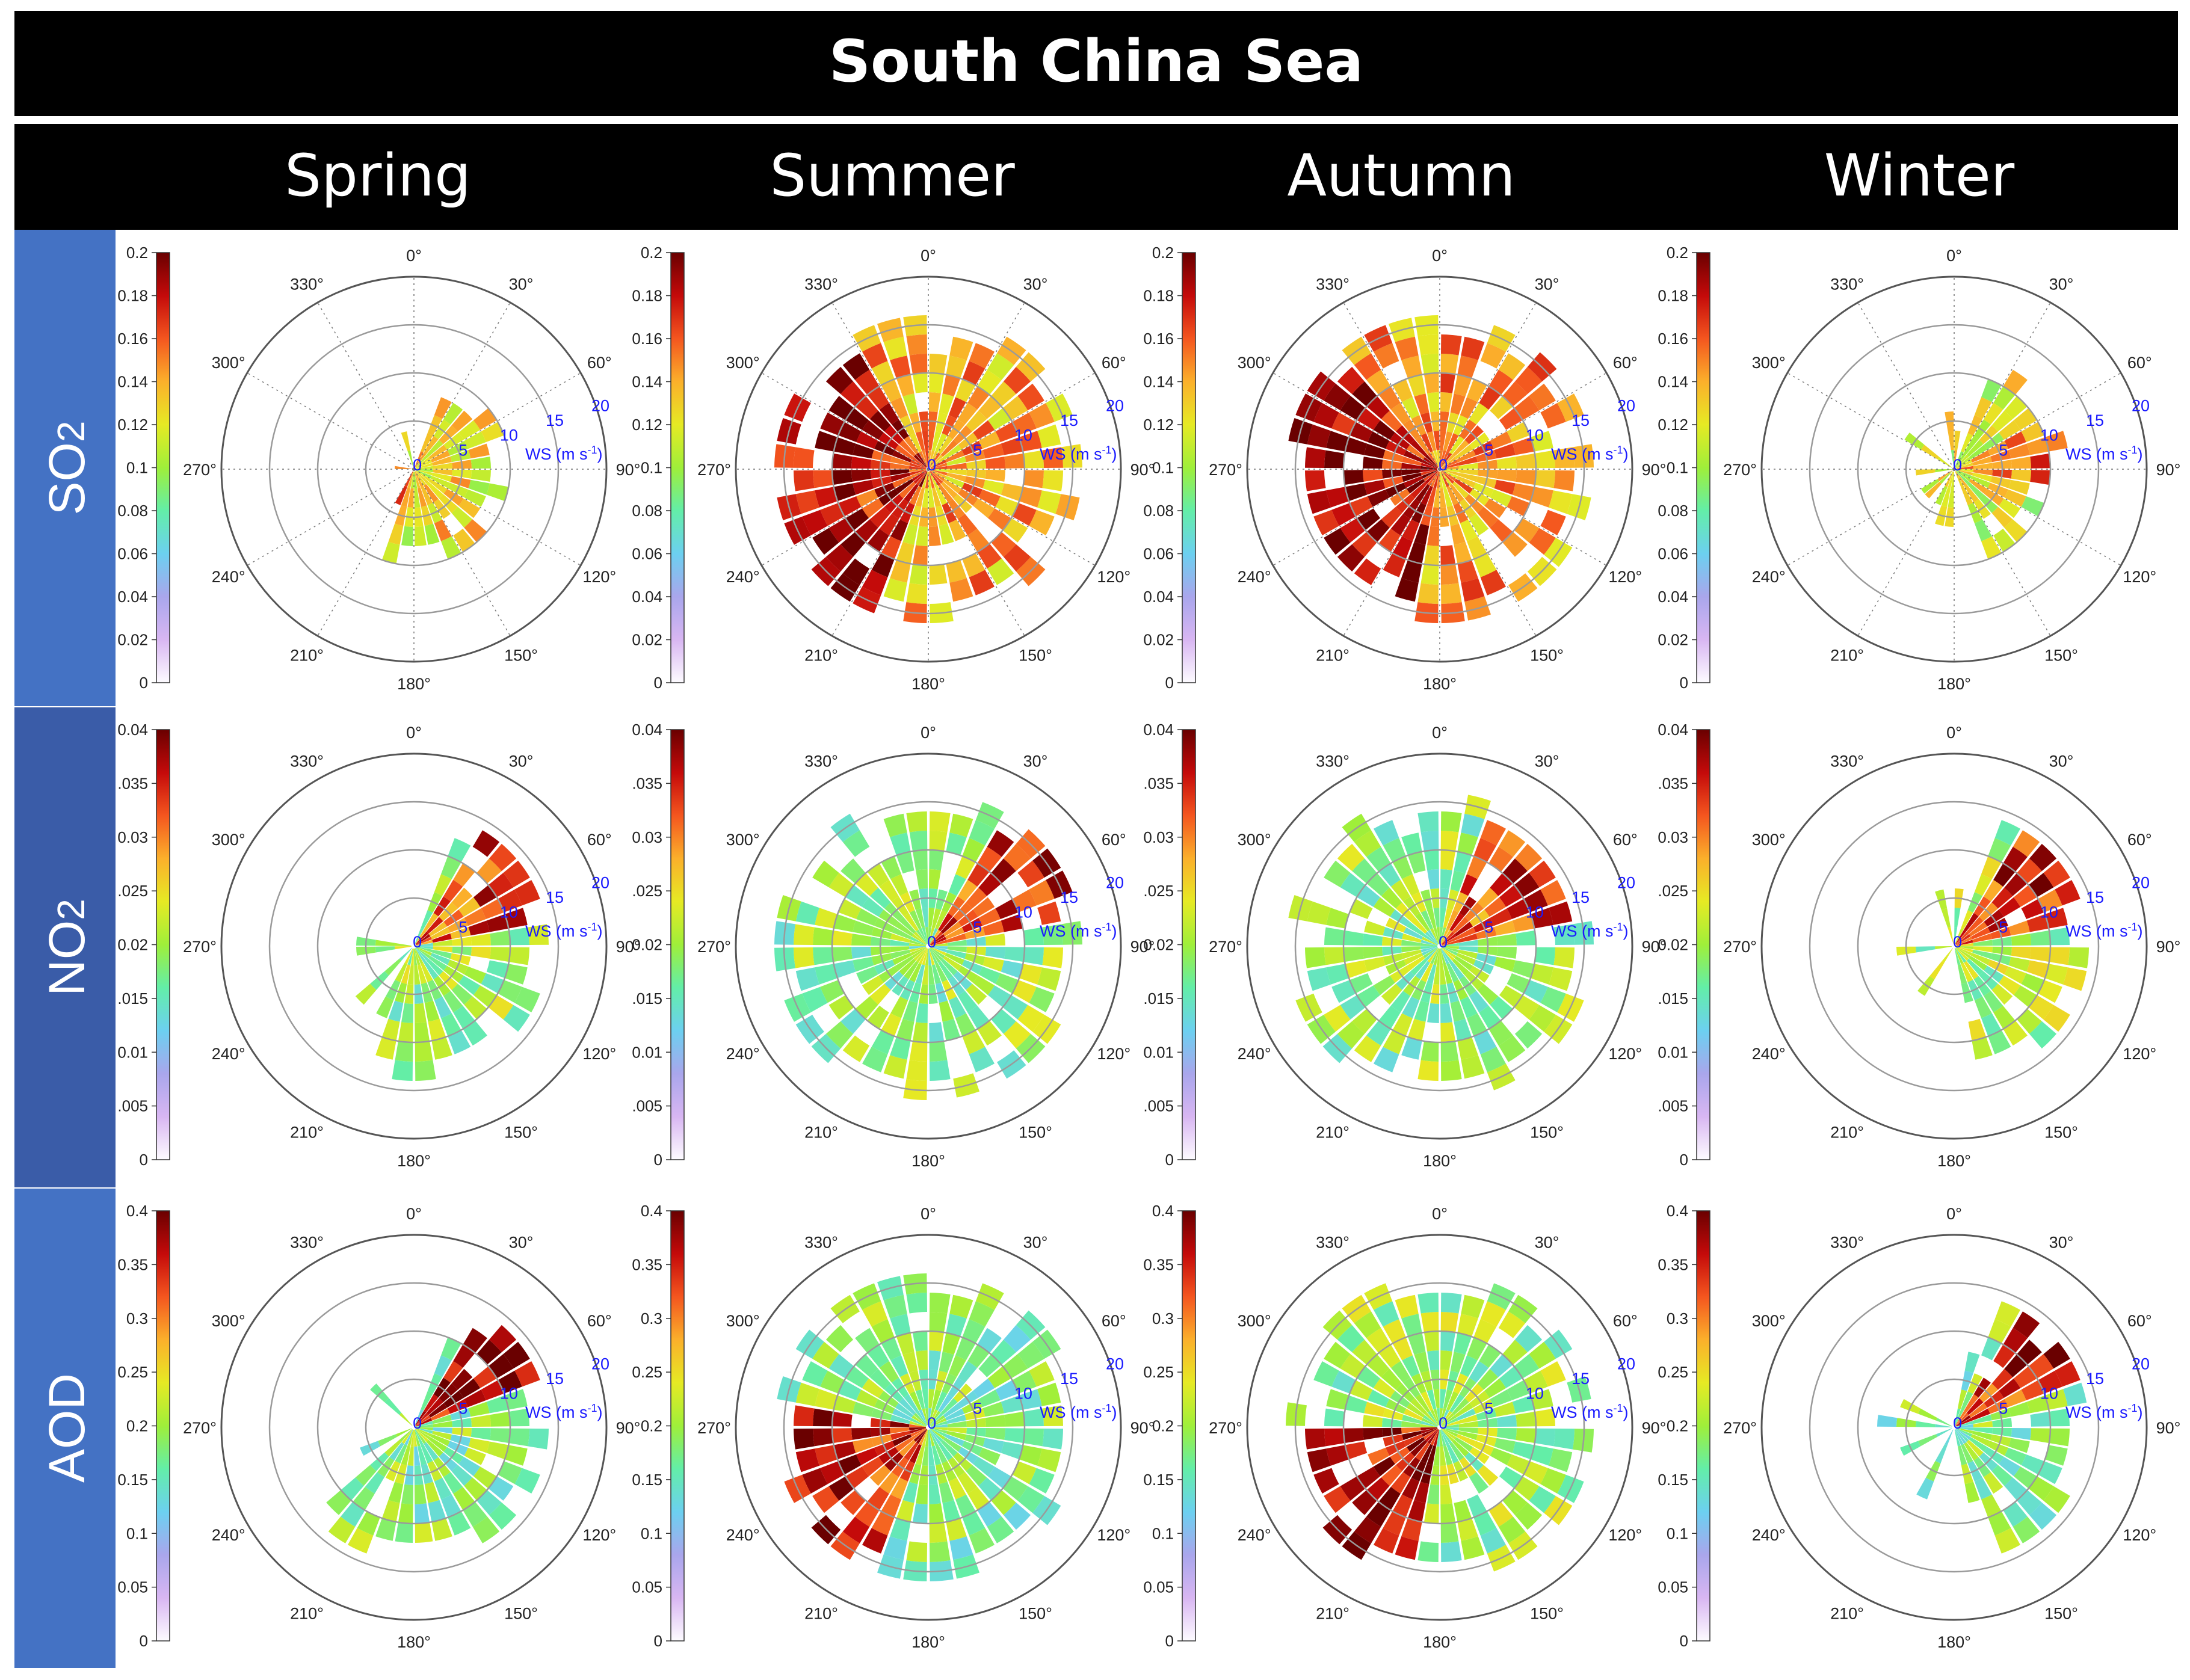  What do you see at coordinates (521, 1243) in the screenshot?
I see `angle-label: 30°` at bounding box center [521, 1243].